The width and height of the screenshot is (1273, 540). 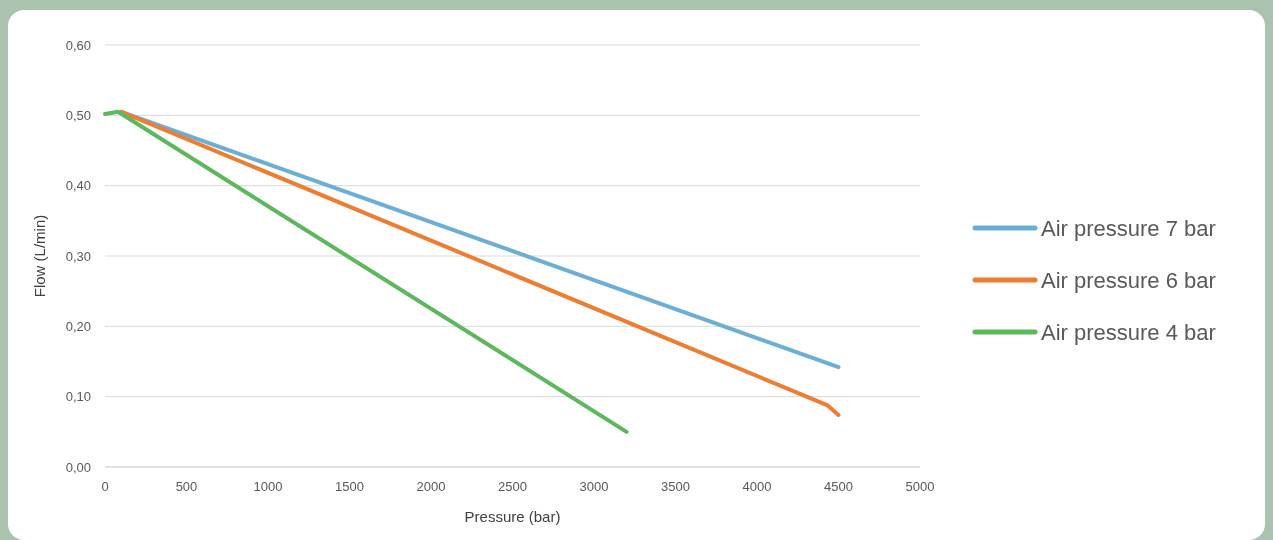 What do you see at coordinates (78, 397) in the screenshot?
I see `y-tick-label: 0,10` at bounding box center [78, 397].